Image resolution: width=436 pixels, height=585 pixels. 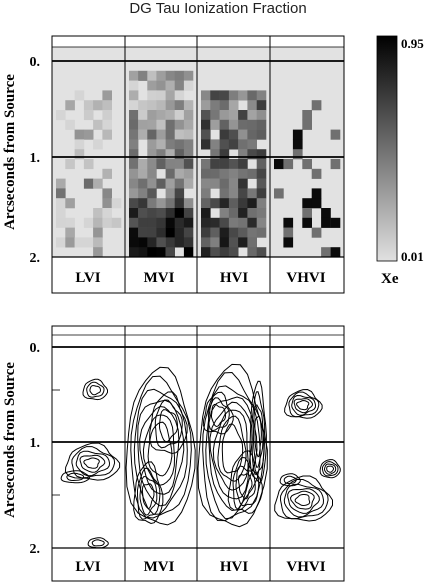 I want to click on colorbar-min-label: 0.01, so click(x=412, y=256).